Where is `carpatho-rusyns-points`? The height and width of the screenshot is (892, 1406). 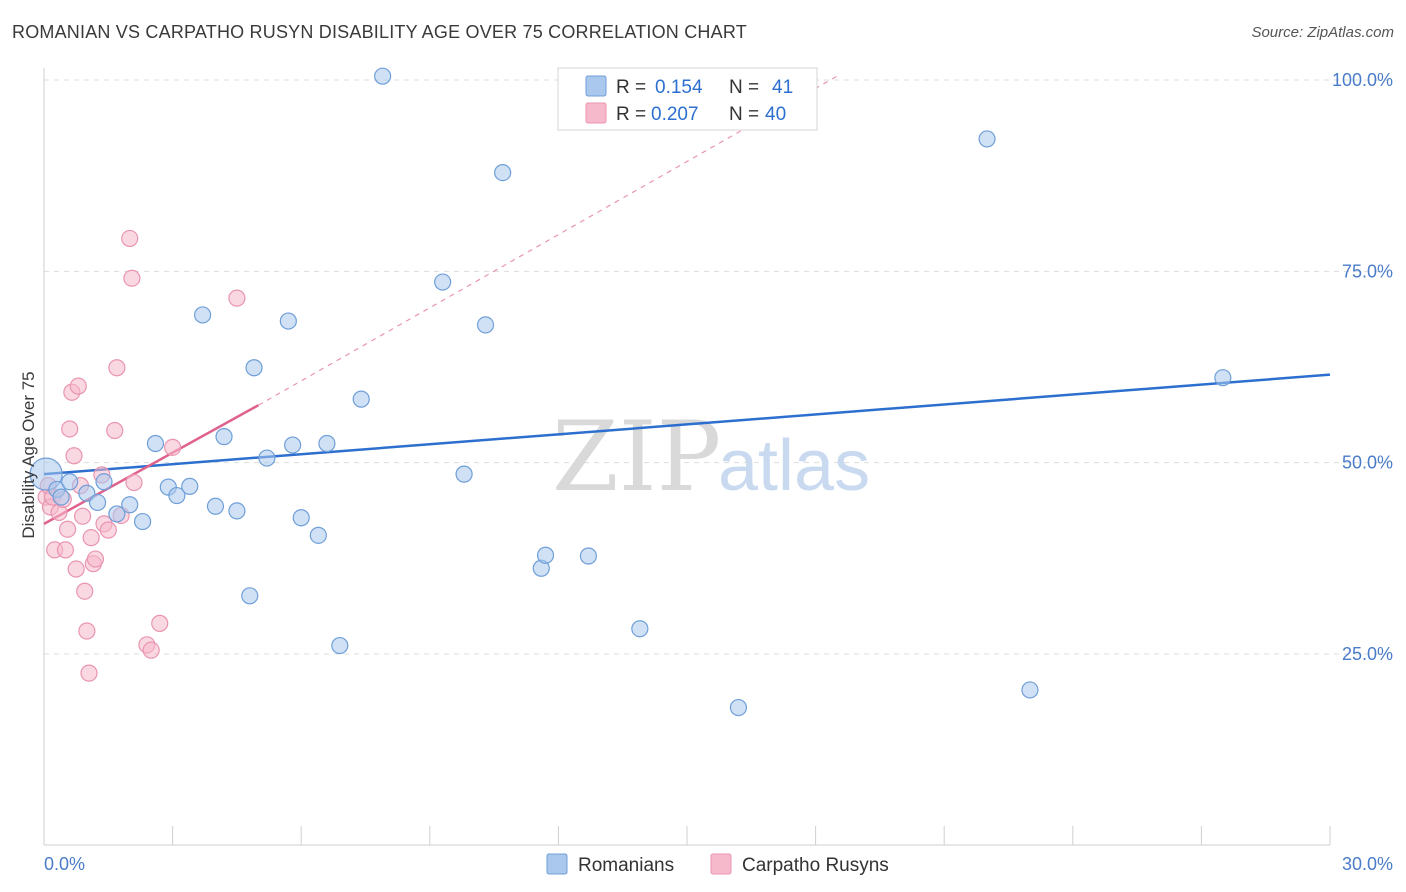
carpatho-rusyns-points is located at coordinates (141, 455).